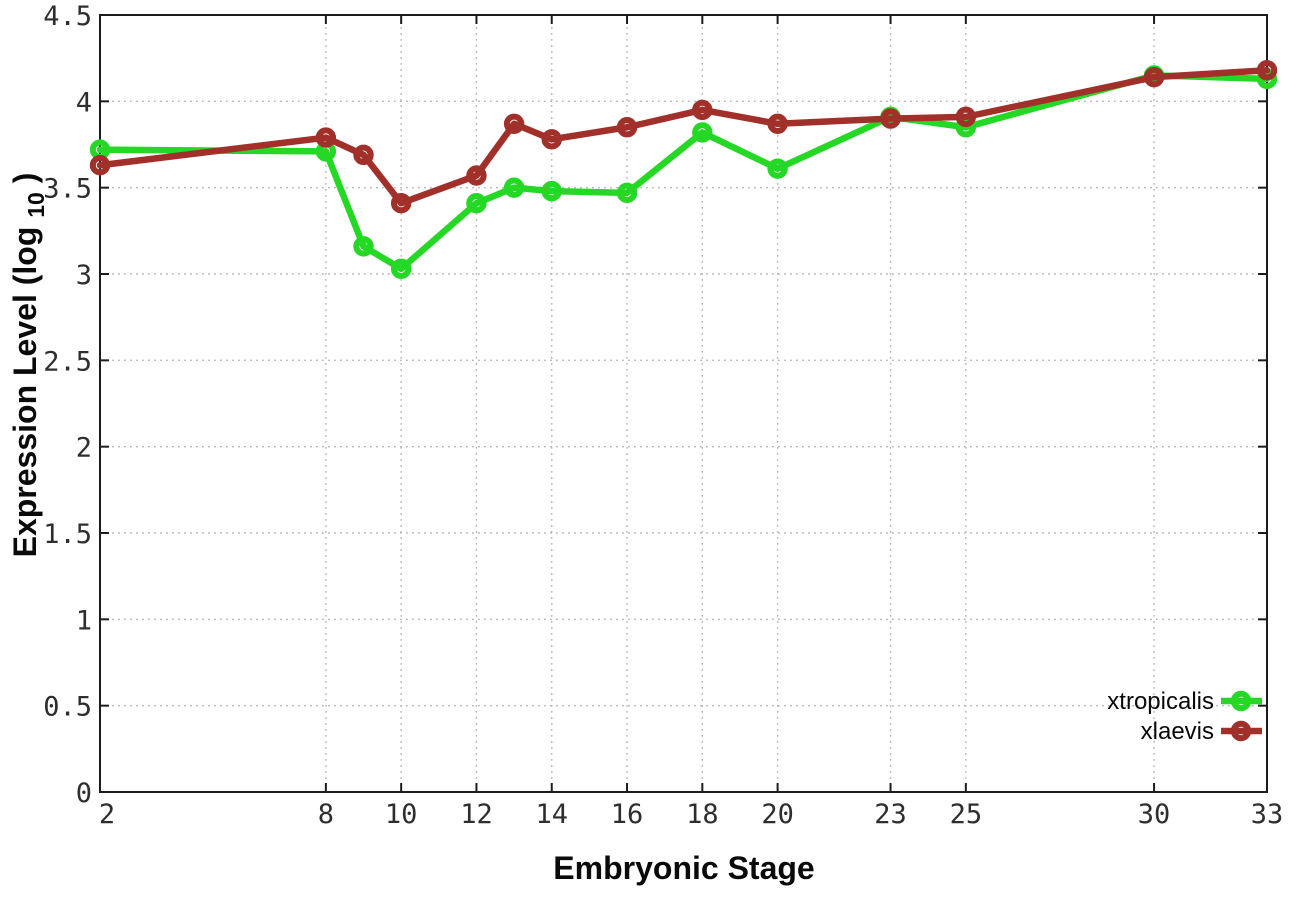  Describe the element at coordinates (1241, 701) in the screenshot. I see `legend-marker-xtropicalis` at that location.